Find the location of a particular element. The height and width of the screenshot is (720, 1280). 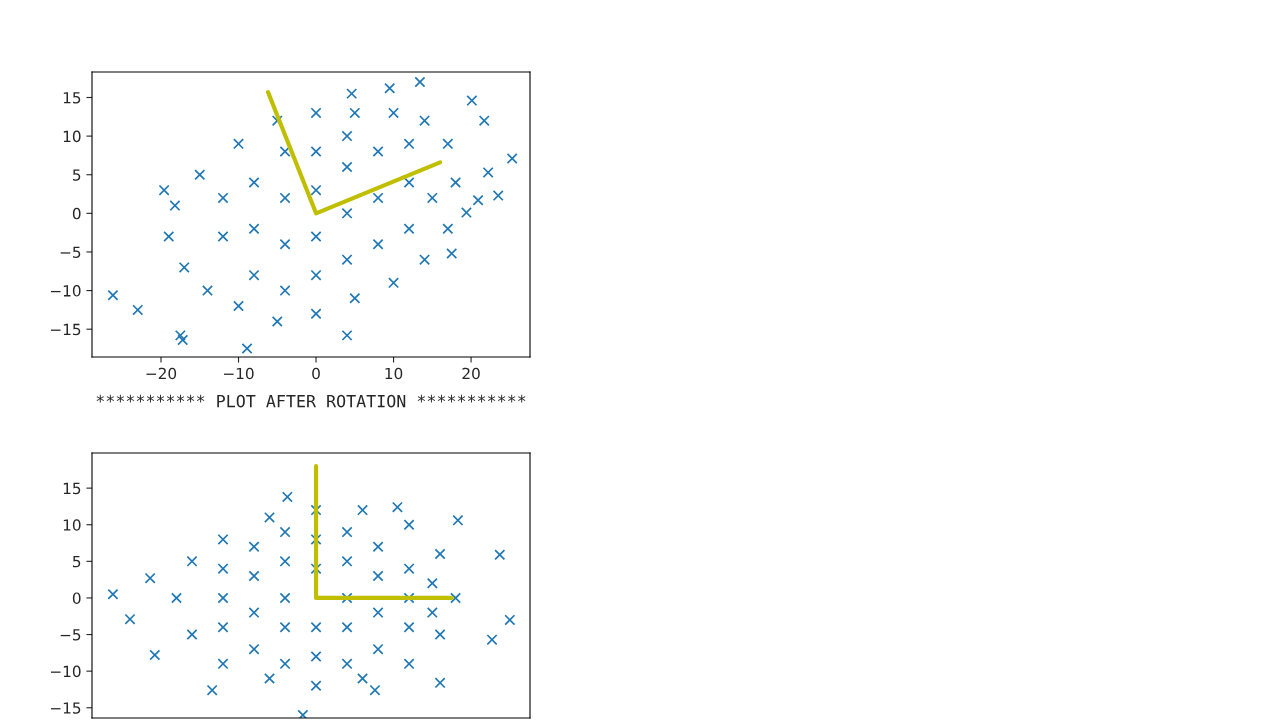

x-tick-label: −20 is located at coordinates (161, 373).